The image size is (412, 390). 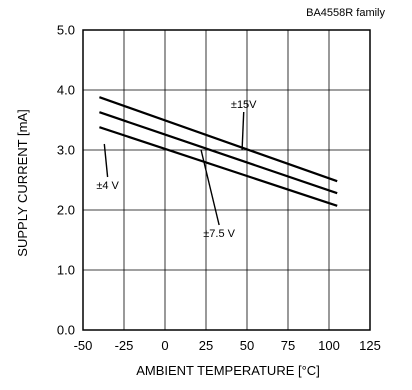 What do you see at coordinates (66, 270) in the screenshot?
I see `y-tick-label: 1.0` at bounding box center [66, 270].